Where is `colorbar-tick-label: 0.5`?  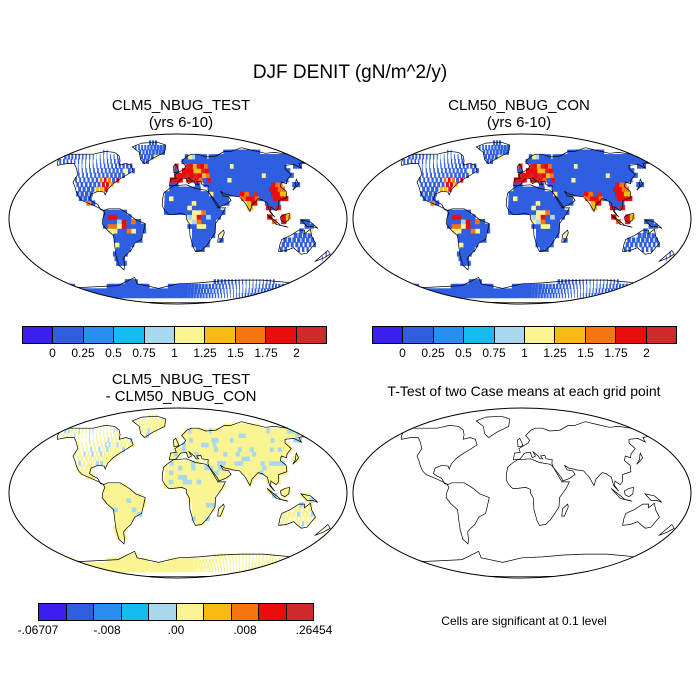
colorbar-tick-label: 0.5 is located at coordinates (463, 353).